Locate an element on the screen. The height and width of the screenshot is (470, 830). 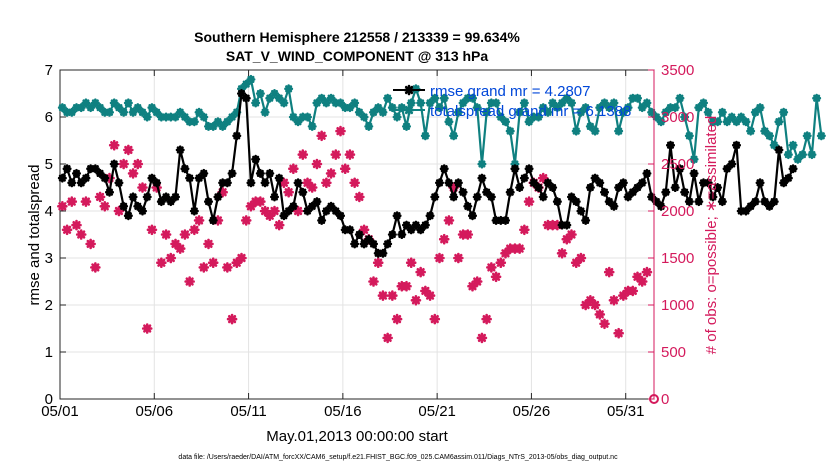
y-left-tick-label: 5 is located at coordinates (49, 164).